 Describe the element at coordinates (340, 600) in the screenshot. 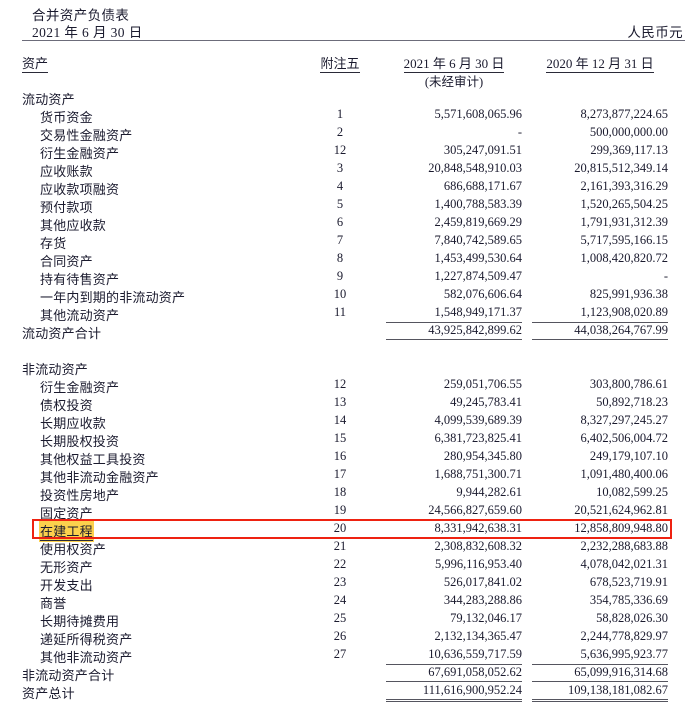

I see `row-note-number: 24` at that location.